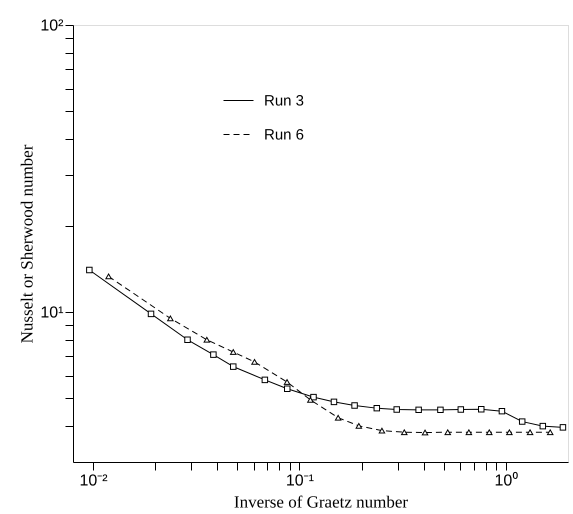 The width and height of the screenshot is (573, 514). Describe the element at coordinates (284, 101) in the screenshot. I see `legend-label: Run 3` at that location.